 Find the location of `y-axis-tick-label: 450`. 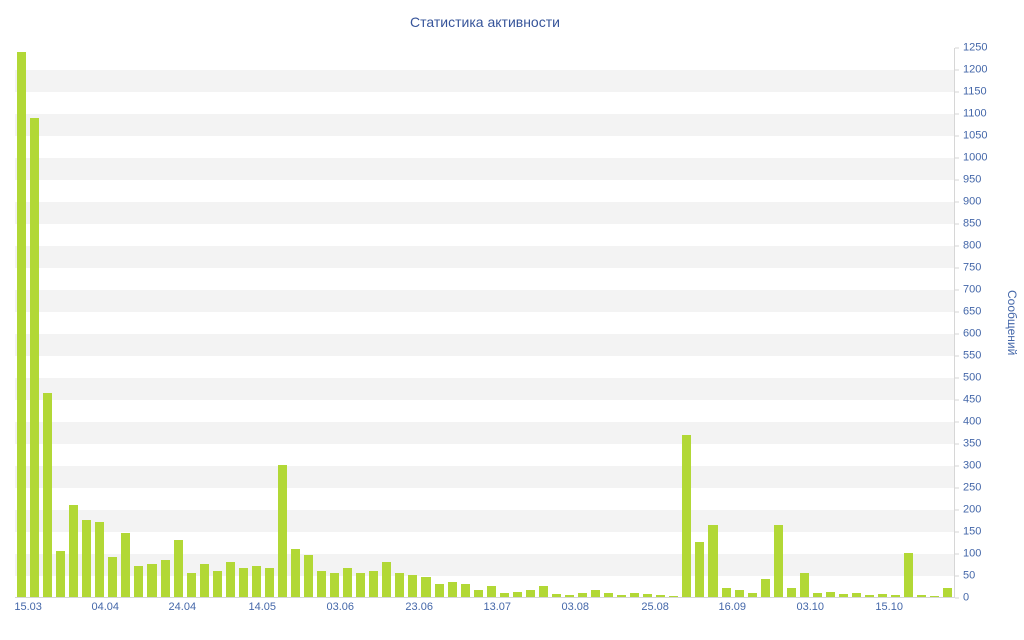

y-axis-tick-label: 450 is located at coordinates (972, 399).